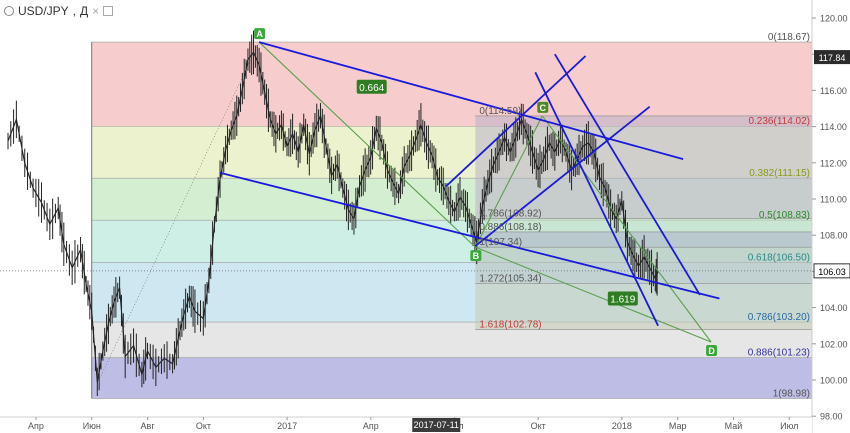 The height and width of the screenshot is (433, 850). I want to click on last-price-badge, so click(831, 271).